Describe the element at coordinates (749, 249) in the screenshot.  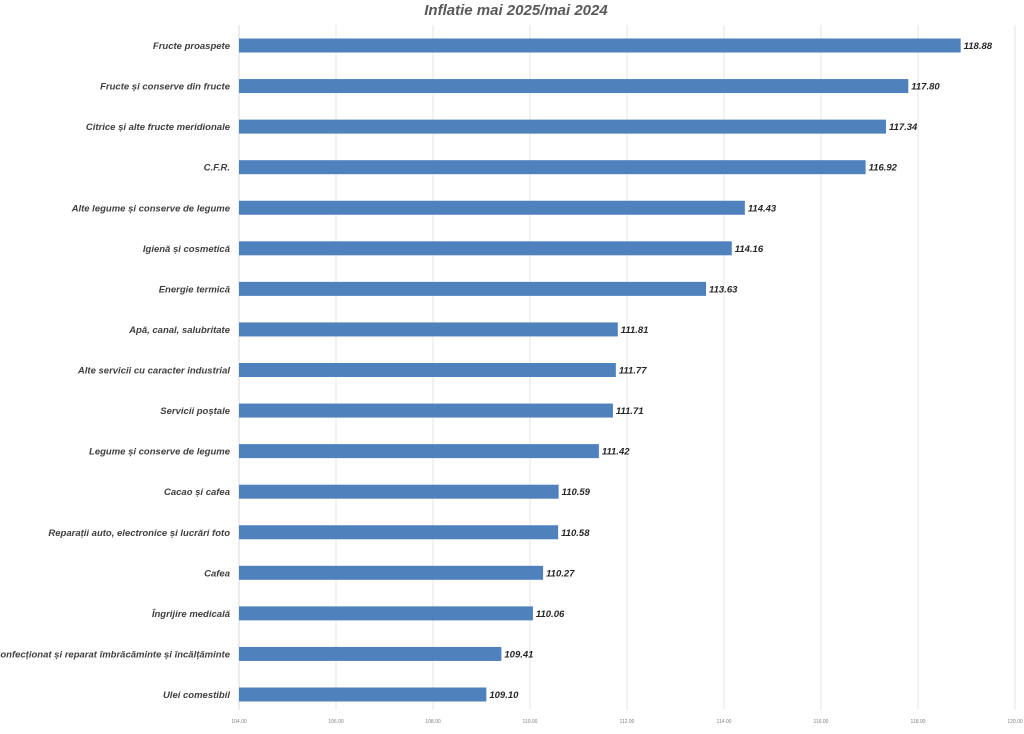
I see `data-label: 114.16` at that location.